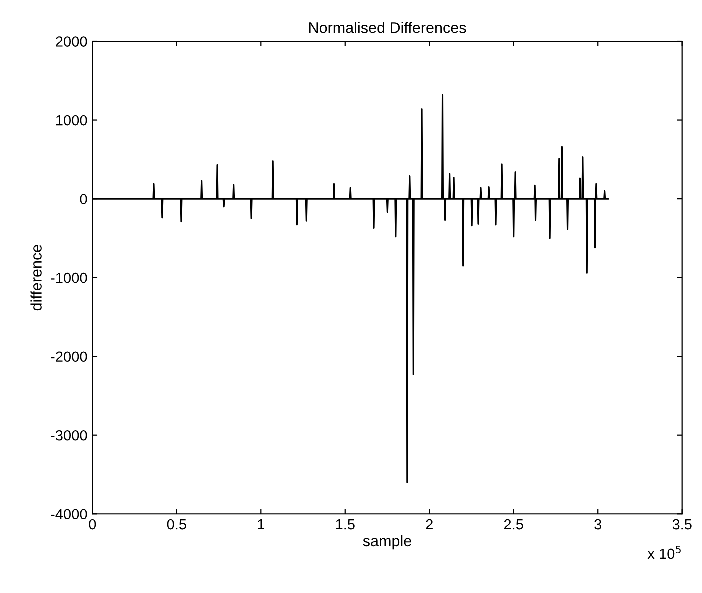 This screenshot has height=593, width=702. What do you see at coordinates (514, 524) in the screenshot?
I see `x-tick-label: 2.5` at bounding box center [514, 524].